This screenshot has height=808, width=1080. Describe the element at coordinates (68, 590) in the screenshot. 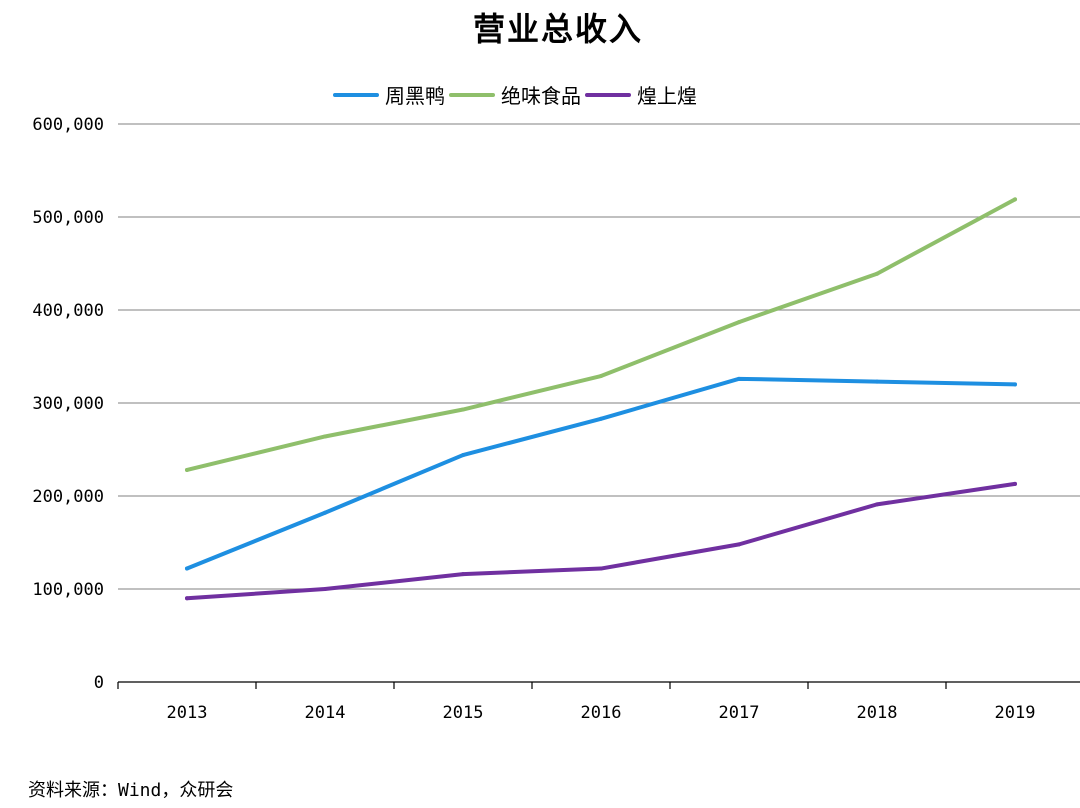

I see `y-tick-label: 100,000` at that location.